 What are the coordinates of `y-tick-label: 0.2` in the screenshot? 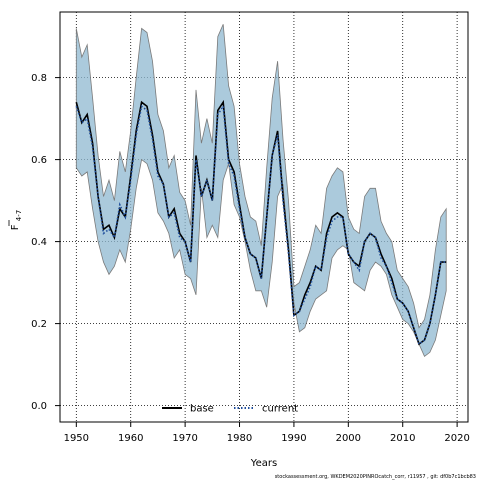 It's located at (39, 324).